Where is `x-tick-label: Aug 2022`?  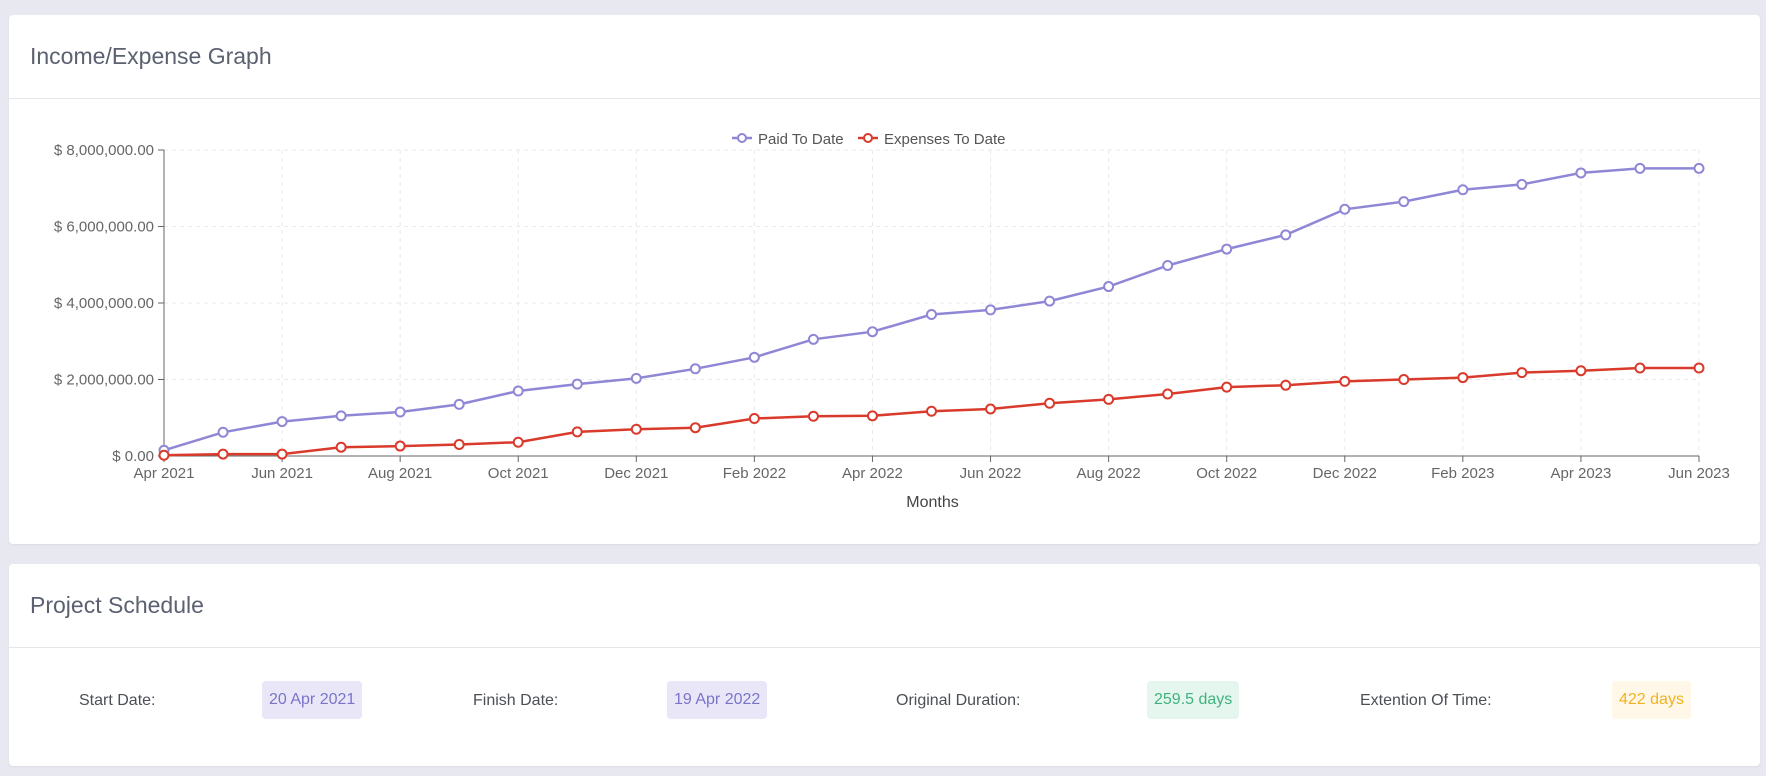
x-tick-label: Aug 2022 is located at coordinates (1108, 473).